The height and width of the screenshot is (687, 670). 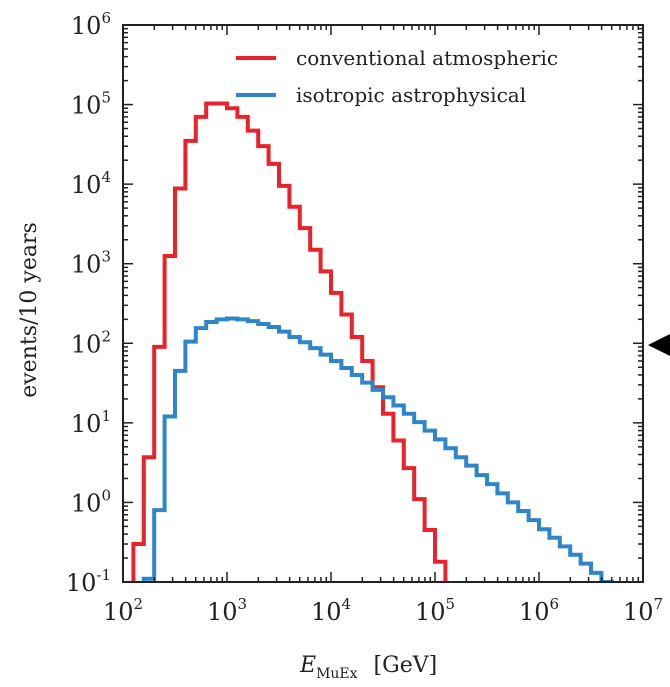 I want to click on x-axis-label-sub: MuEx, so click(x=337, y=674).